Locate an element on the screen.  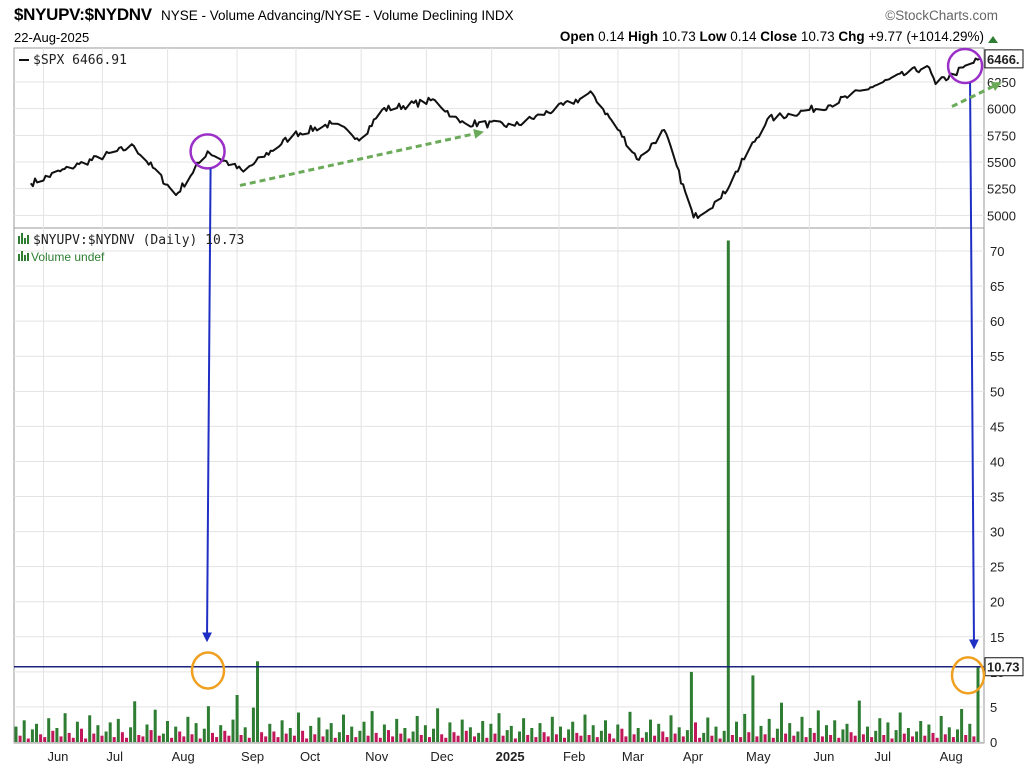
spx-y-tick-label: 5750 is located at coordinates (1001, 135).